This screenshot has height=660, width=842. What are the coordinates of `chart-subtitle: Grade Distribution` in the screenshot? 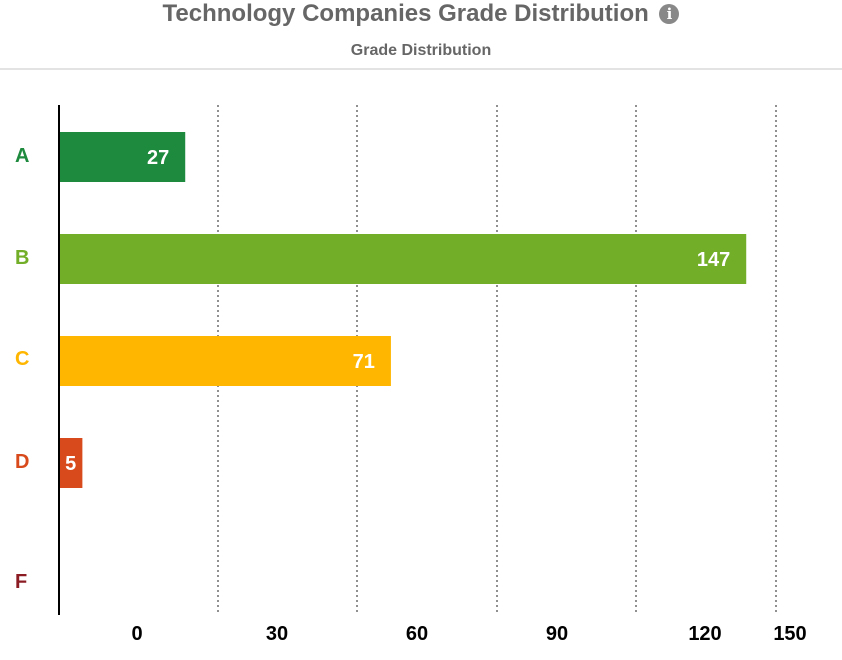 It's located at (421, 50).